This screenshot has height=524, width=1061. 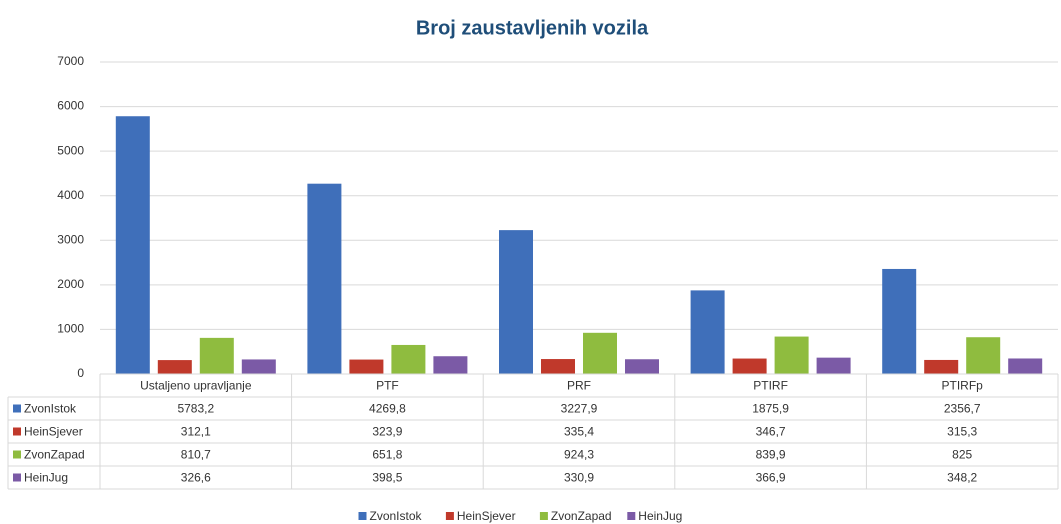 I want to click on table-value: 2356,7, so click(x=962, y=409).